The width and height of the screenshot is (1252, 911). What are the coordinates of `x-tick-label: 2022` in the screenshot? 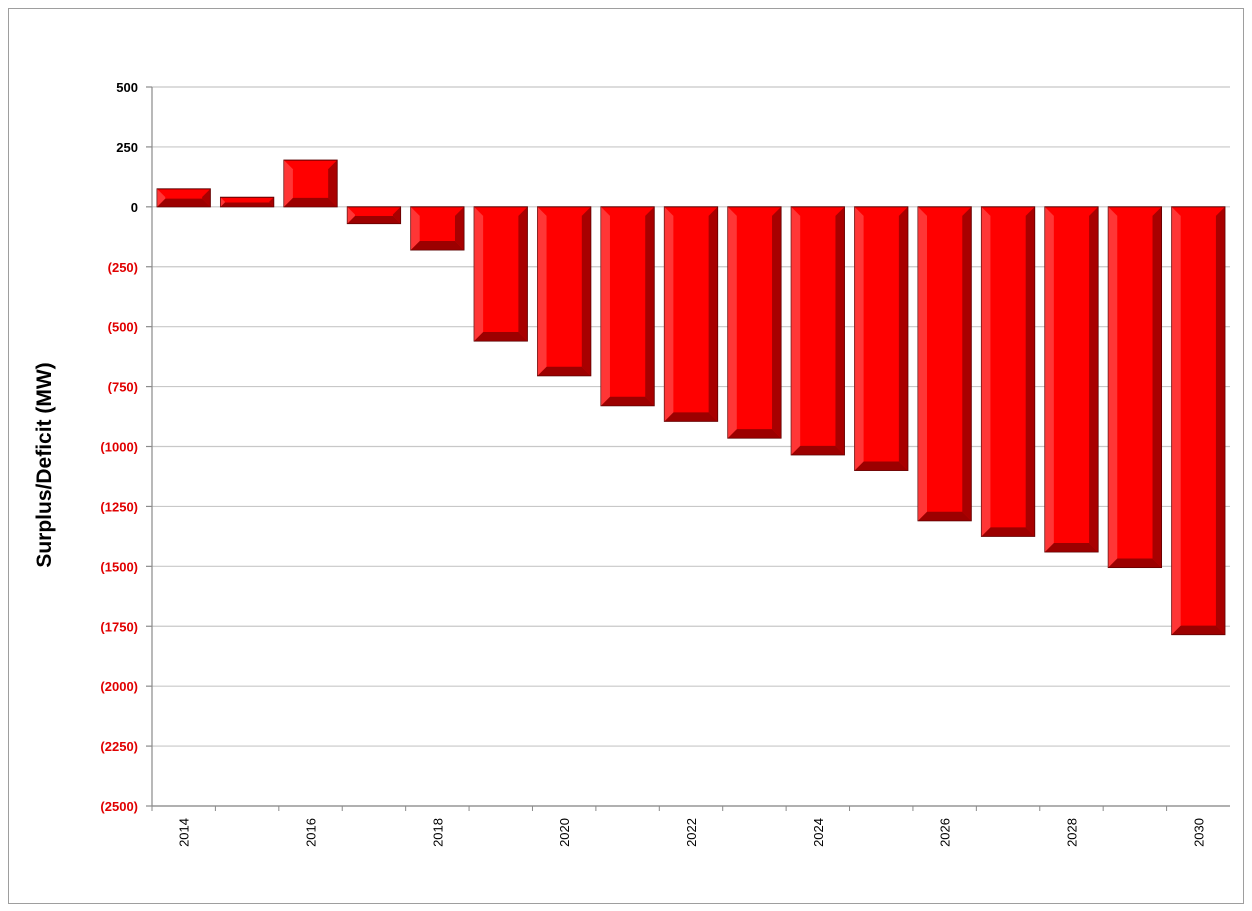 It's located at (691, 832).